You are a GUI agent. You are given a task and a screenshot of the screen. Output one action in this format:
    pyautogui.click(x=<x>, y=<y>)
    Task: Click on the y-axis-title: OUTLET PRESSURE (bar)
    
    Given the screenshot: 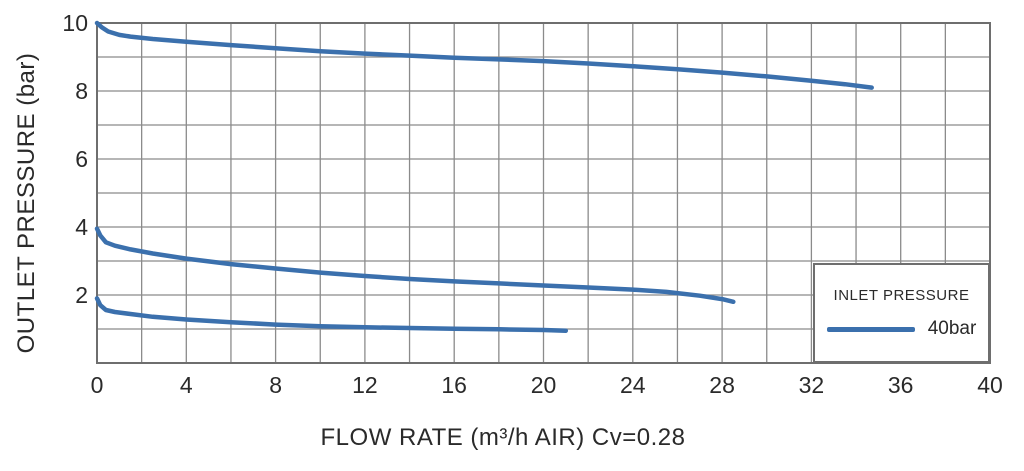 What is the action you would take?
    pyautogui.click(x=26, y=203)
    